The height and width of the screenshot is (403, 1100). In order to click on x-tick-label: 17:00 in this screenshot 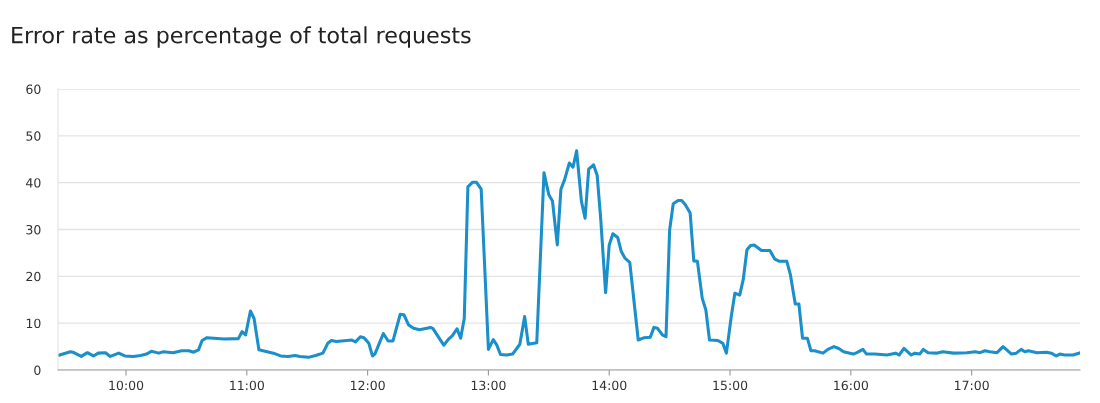, I will do `click(972, 385)`.